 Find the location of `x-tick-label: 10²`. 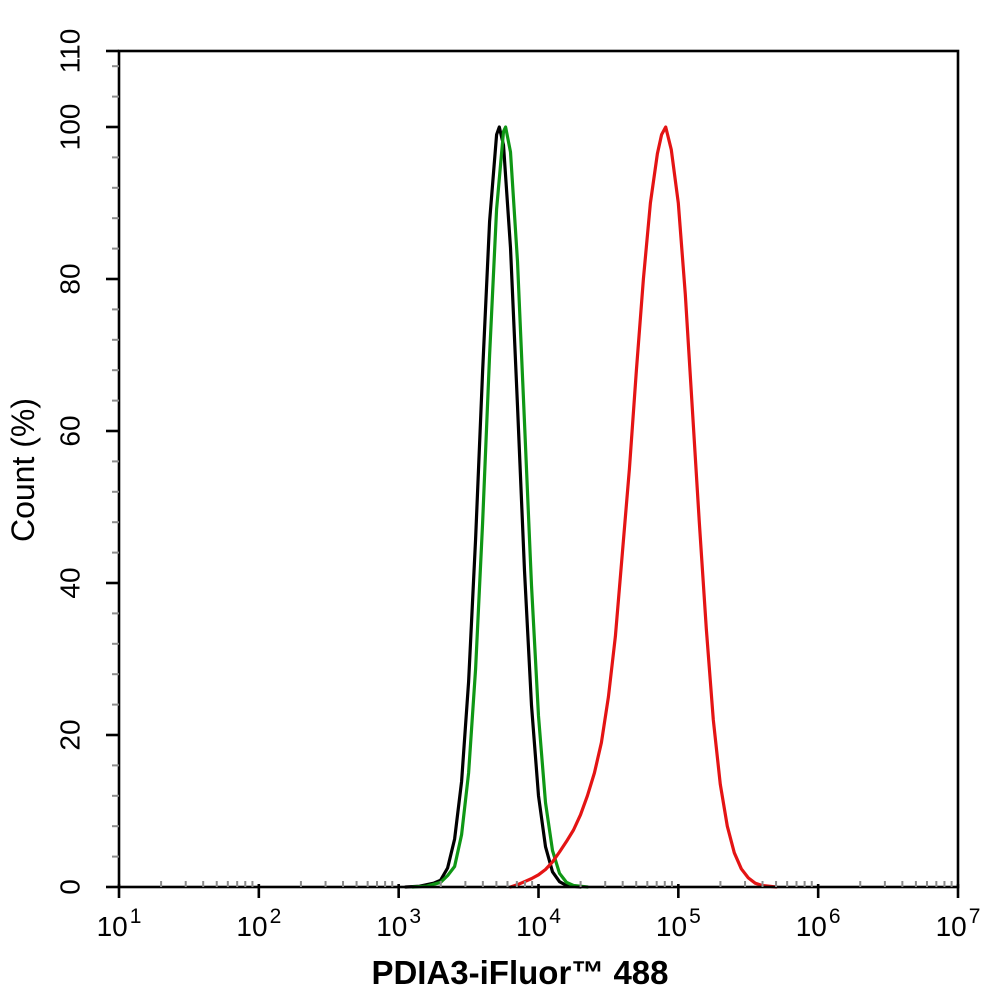

x-tick-label: 10² is located at coordinates (258, 923).